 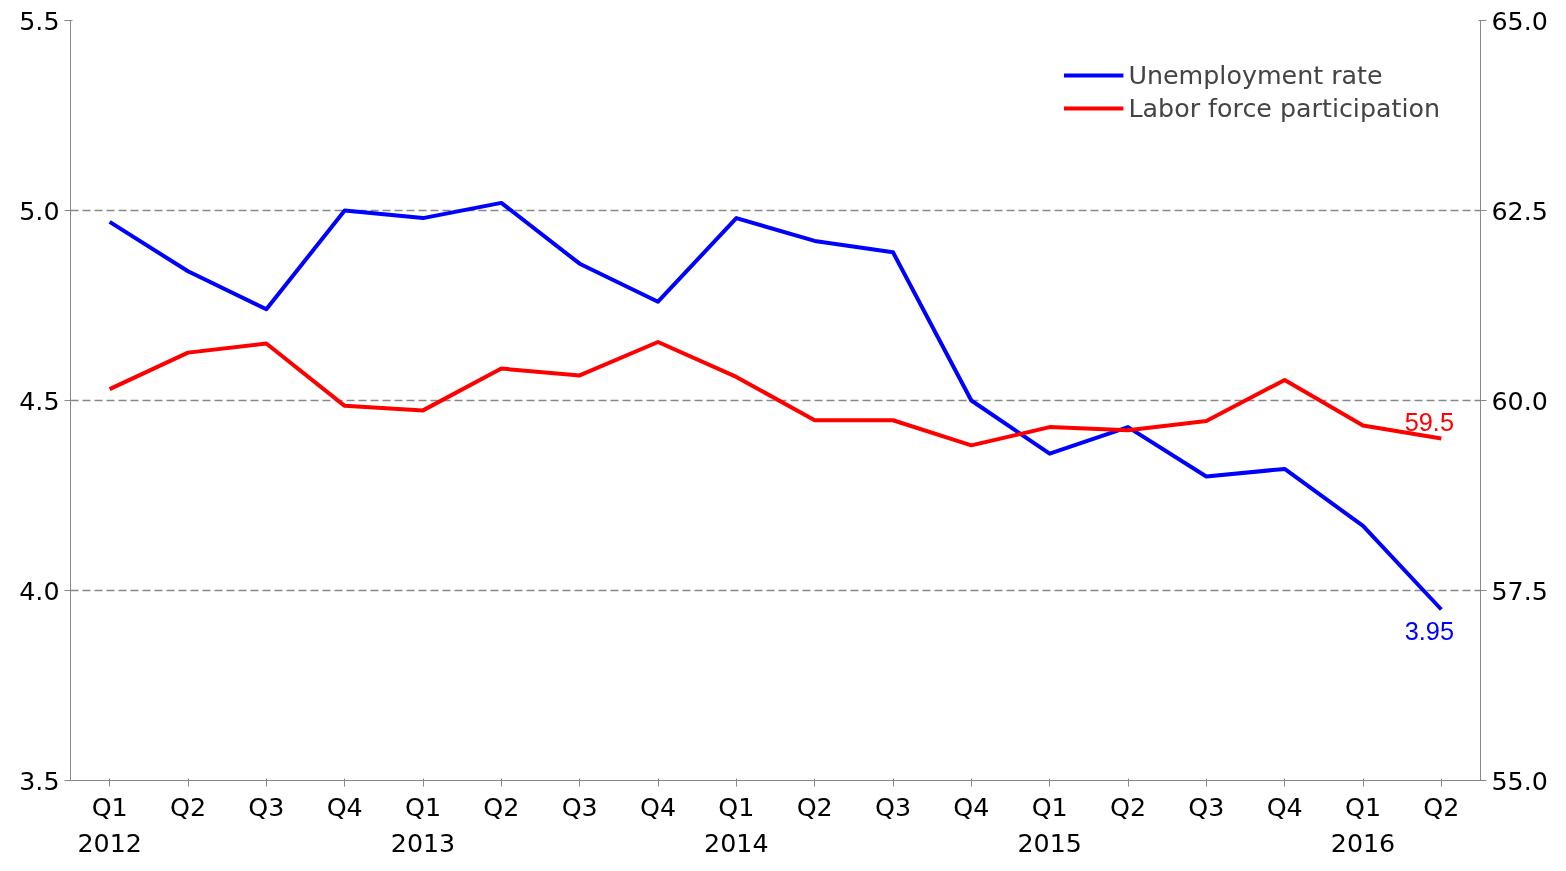 What do you see at coordinates (39, 590) in the screenshot?
I see `y-tick-label: 4.0` at bounding box center [39, 590].